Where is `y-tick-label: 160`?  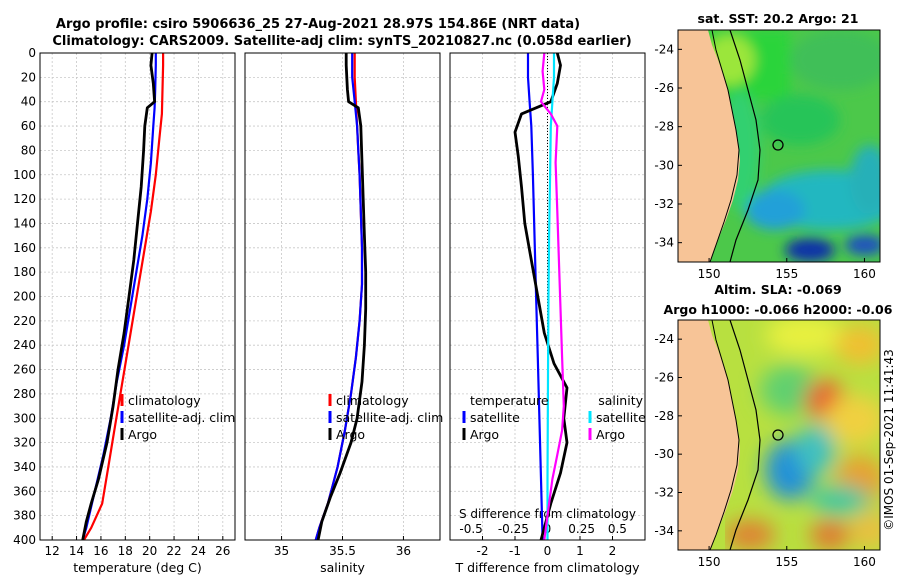 y-tick-label: 160 is located at coordinates (24, 248).